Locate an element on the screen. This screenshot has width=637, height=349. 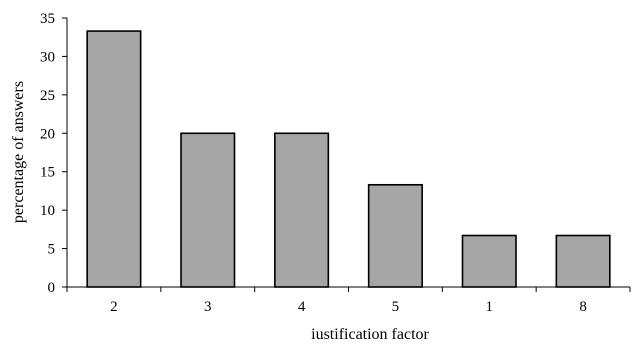
y-tick-label: 35 is located at coordinates (47, 19).